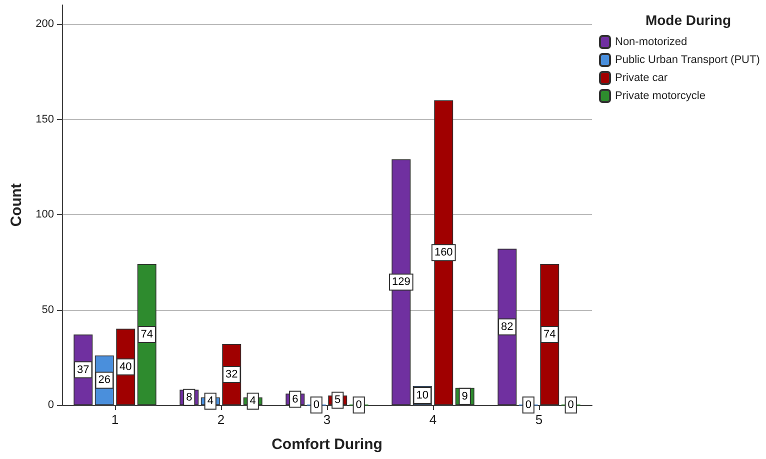 This screenshot has width=766, height=459. What do you see at coordinates (45, 24) in the screenshot?
I see `y-tick-label: 200` at bounding box center [45, 24].